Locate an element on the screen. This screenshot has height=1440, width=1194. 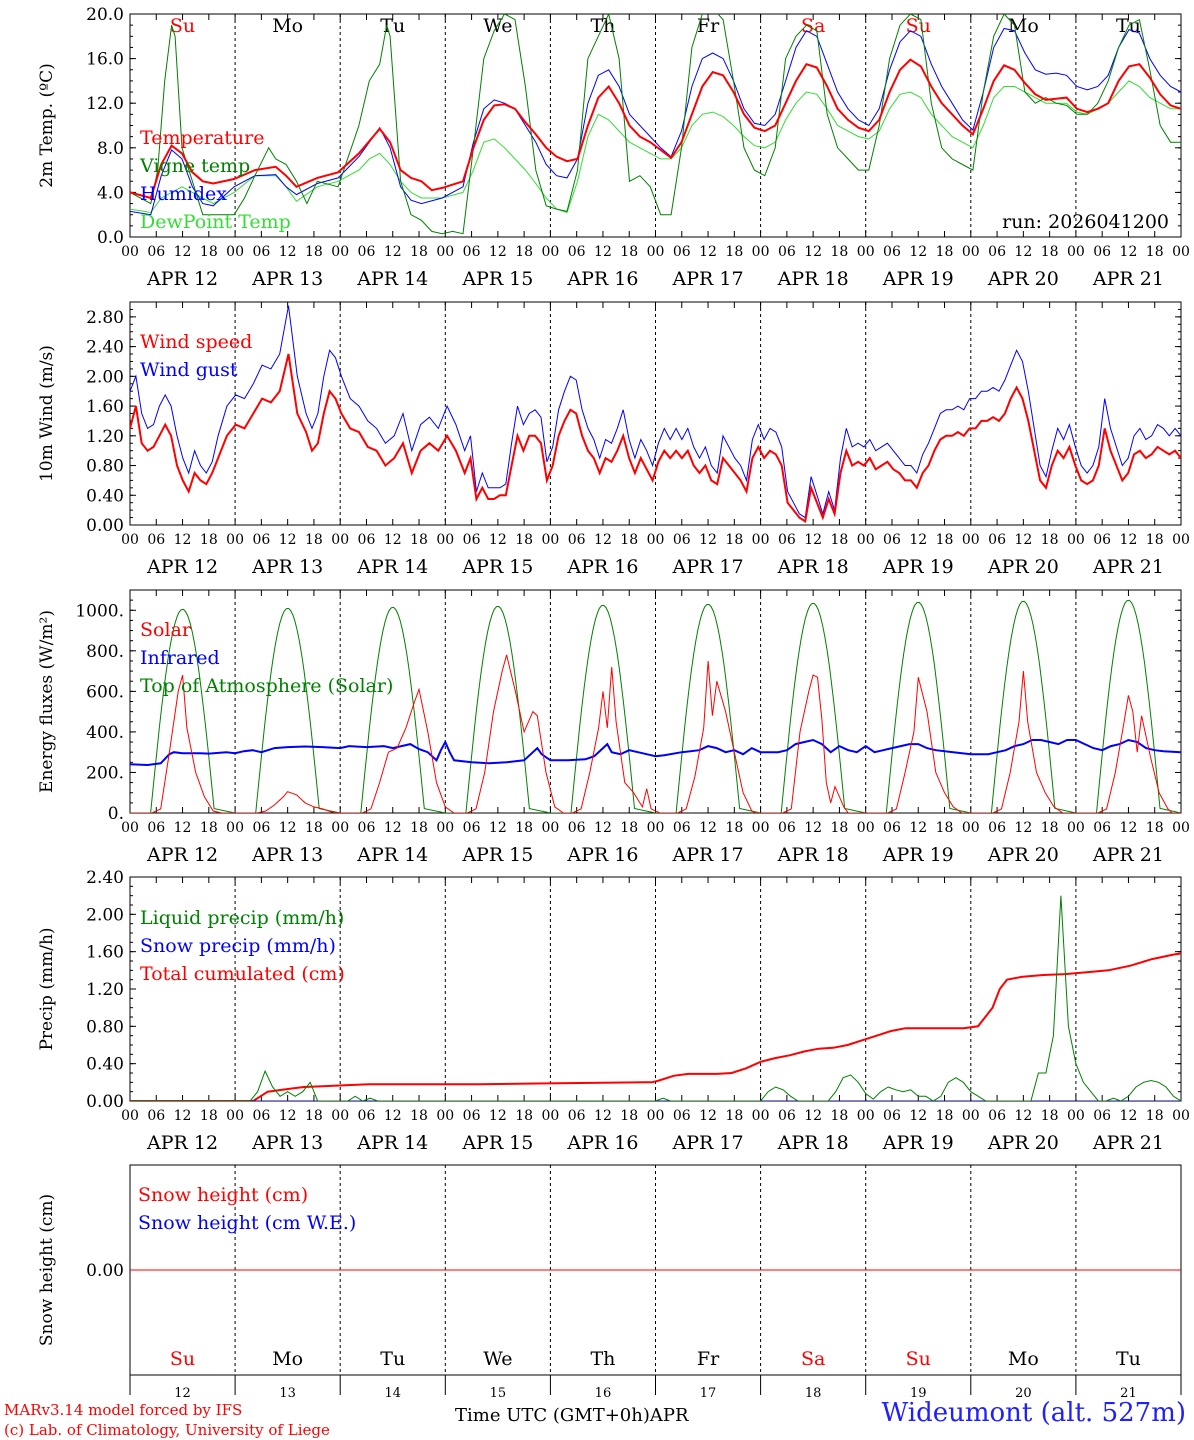
legend-entry: Snow height (cm W.E.) is located at coordinates (247, 1223).